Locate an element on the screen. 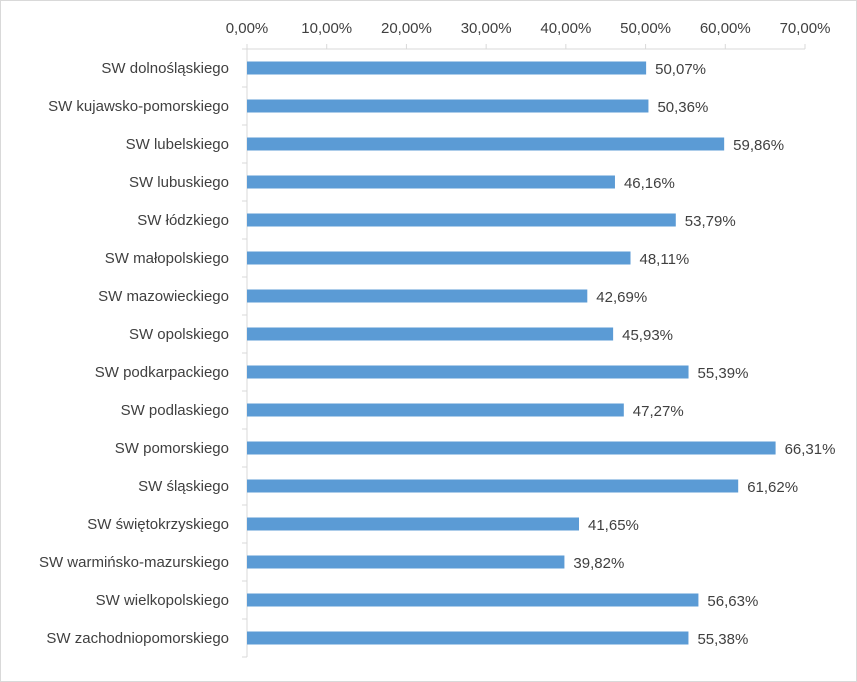 Image resolution: width=857 pixels, height=682 pixels. data-label: 39,82% is located at coordinates (598, 563).